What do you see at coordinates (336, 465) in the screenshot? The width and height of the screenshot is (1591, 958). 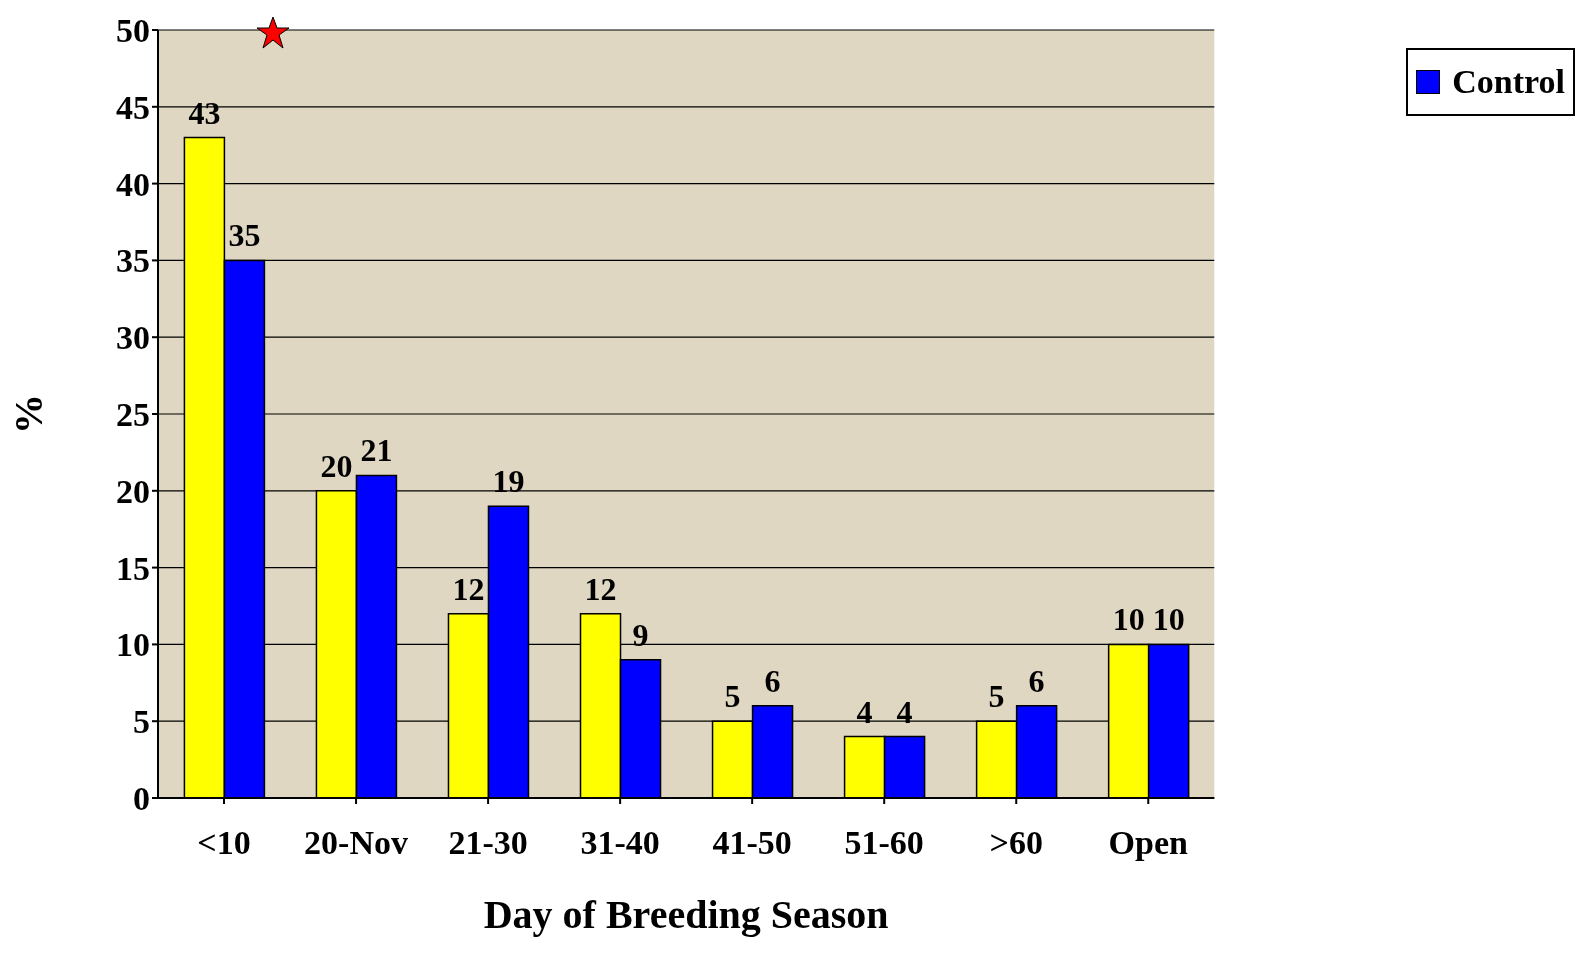 I see `data-label: 20` at bounding box center [336, 465].